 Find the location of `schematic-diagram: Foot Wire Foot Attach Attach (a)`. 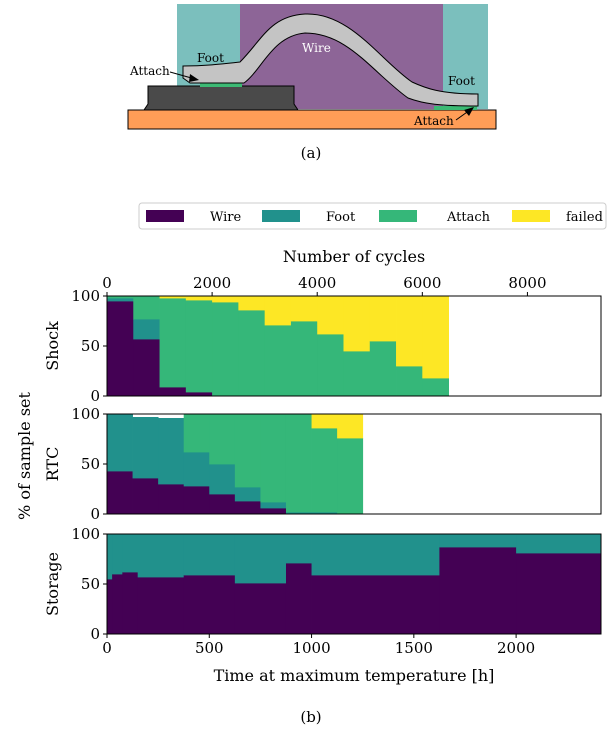

schematic-diagram: Foot Wire Foot Attach Attach (a) is located at coordinates (312, 83).